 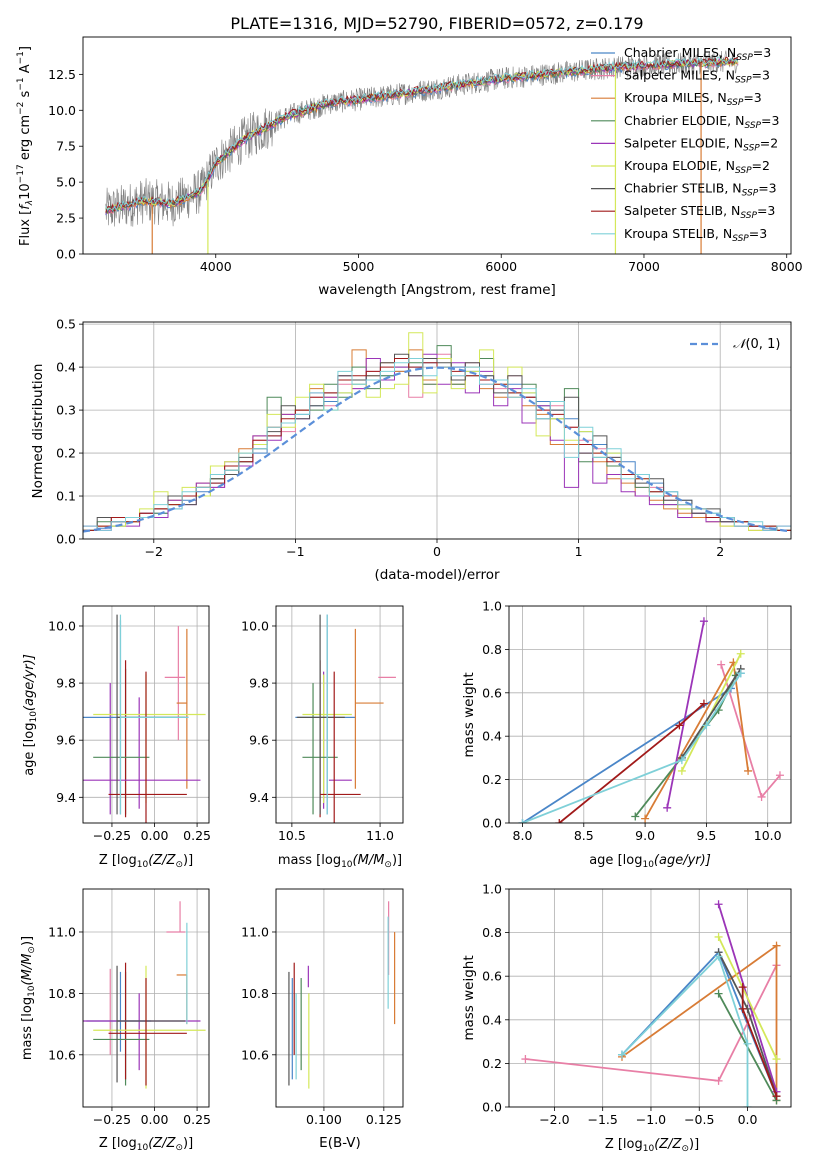 I want to click on x-tick-label: 8000, so click(x=787, y=266).